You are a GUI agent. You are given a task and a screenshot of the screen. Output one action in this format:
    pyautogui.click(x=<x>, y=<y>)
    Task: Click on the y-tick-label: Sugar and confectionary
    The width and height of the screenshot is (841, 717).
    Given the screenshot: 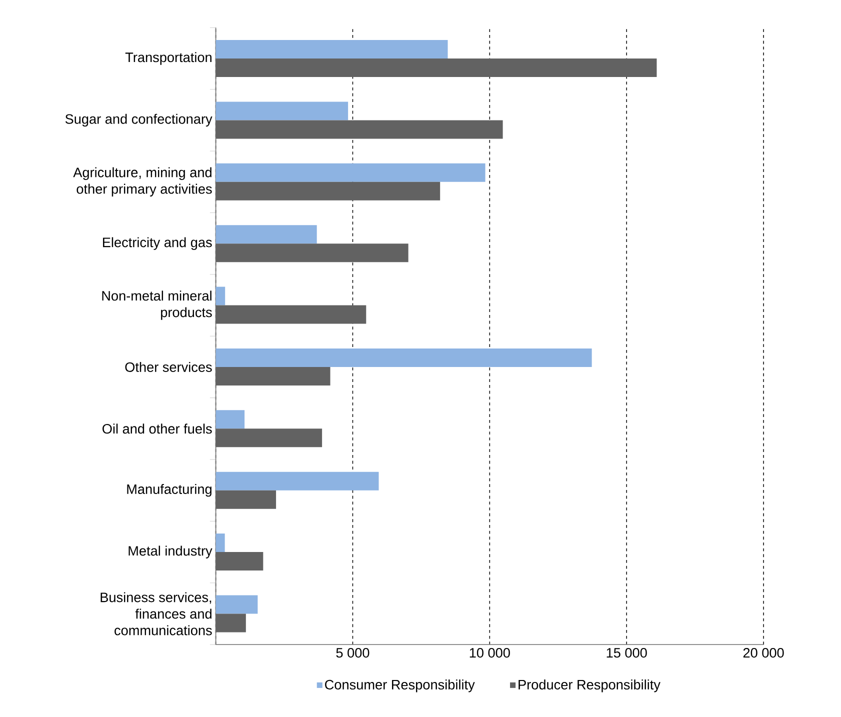 What is the action you would take?
    pyautogui.click(x=138, y=120)
    